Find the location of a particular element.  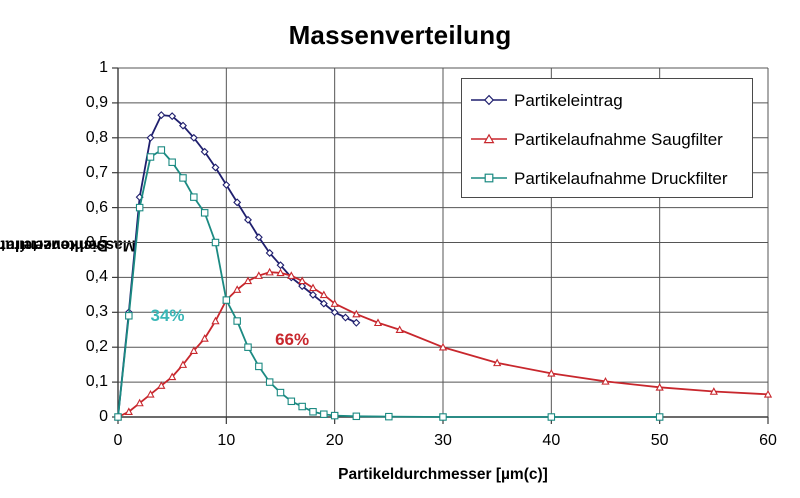

x-tick-label: 10 is located at coordinates (226, 440).